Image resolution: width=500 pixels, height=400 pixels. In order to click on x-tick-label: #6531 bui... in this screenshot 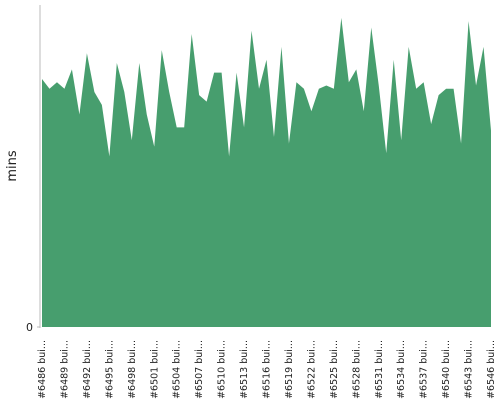, I will do `click(379, 369)`.